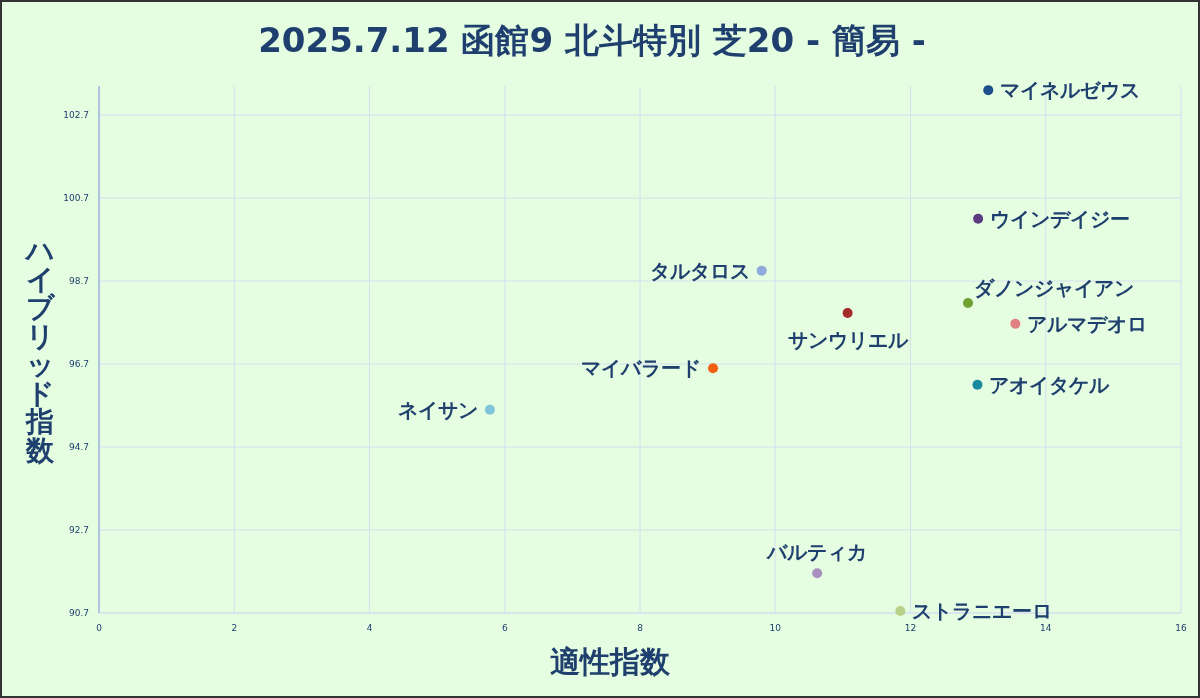  I want to click on series-label: サンウリエル, so click(848, 339).